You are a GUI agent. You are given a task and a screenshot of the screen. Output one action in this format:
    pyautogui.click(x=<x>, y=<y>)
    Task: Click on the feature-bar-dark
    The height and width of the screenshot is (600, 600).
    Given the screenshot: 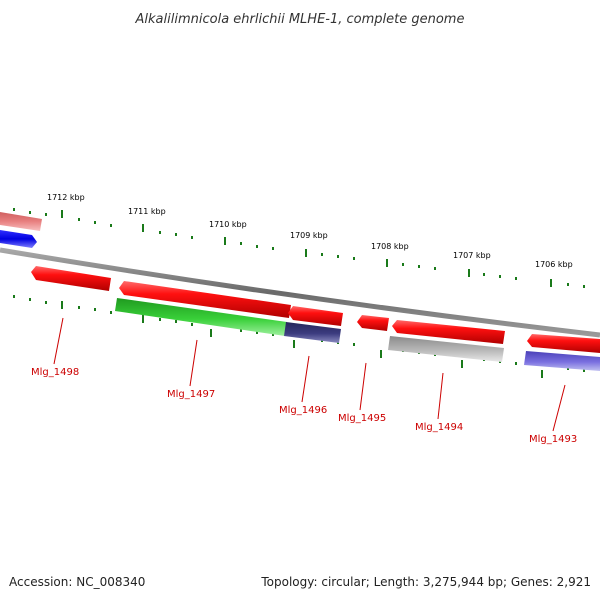 What is the action you would take?
    pyautogui.click(x=312, y=332)
    